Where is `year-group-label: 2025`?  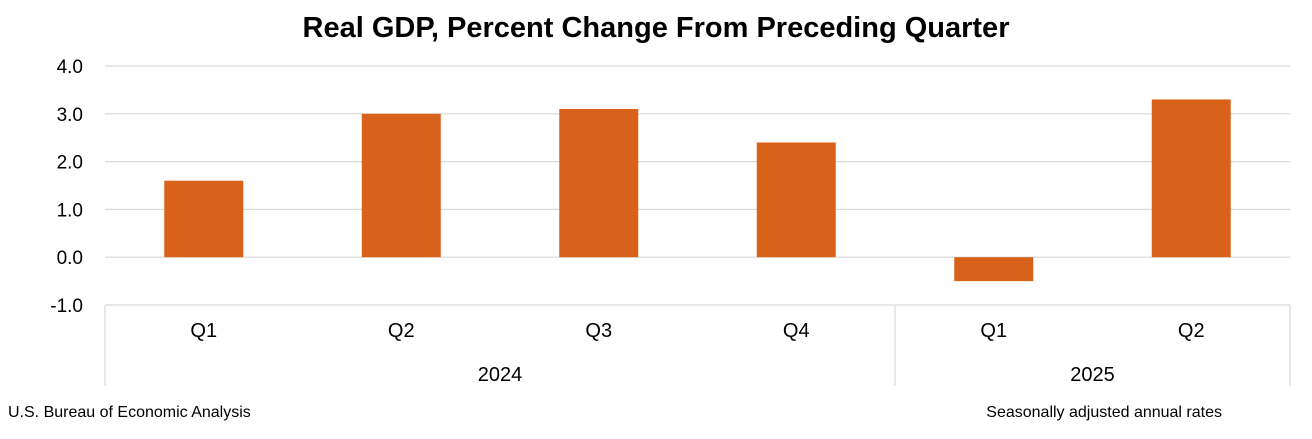
year-group-label: 2025 is located at coordinates (1092, 375).